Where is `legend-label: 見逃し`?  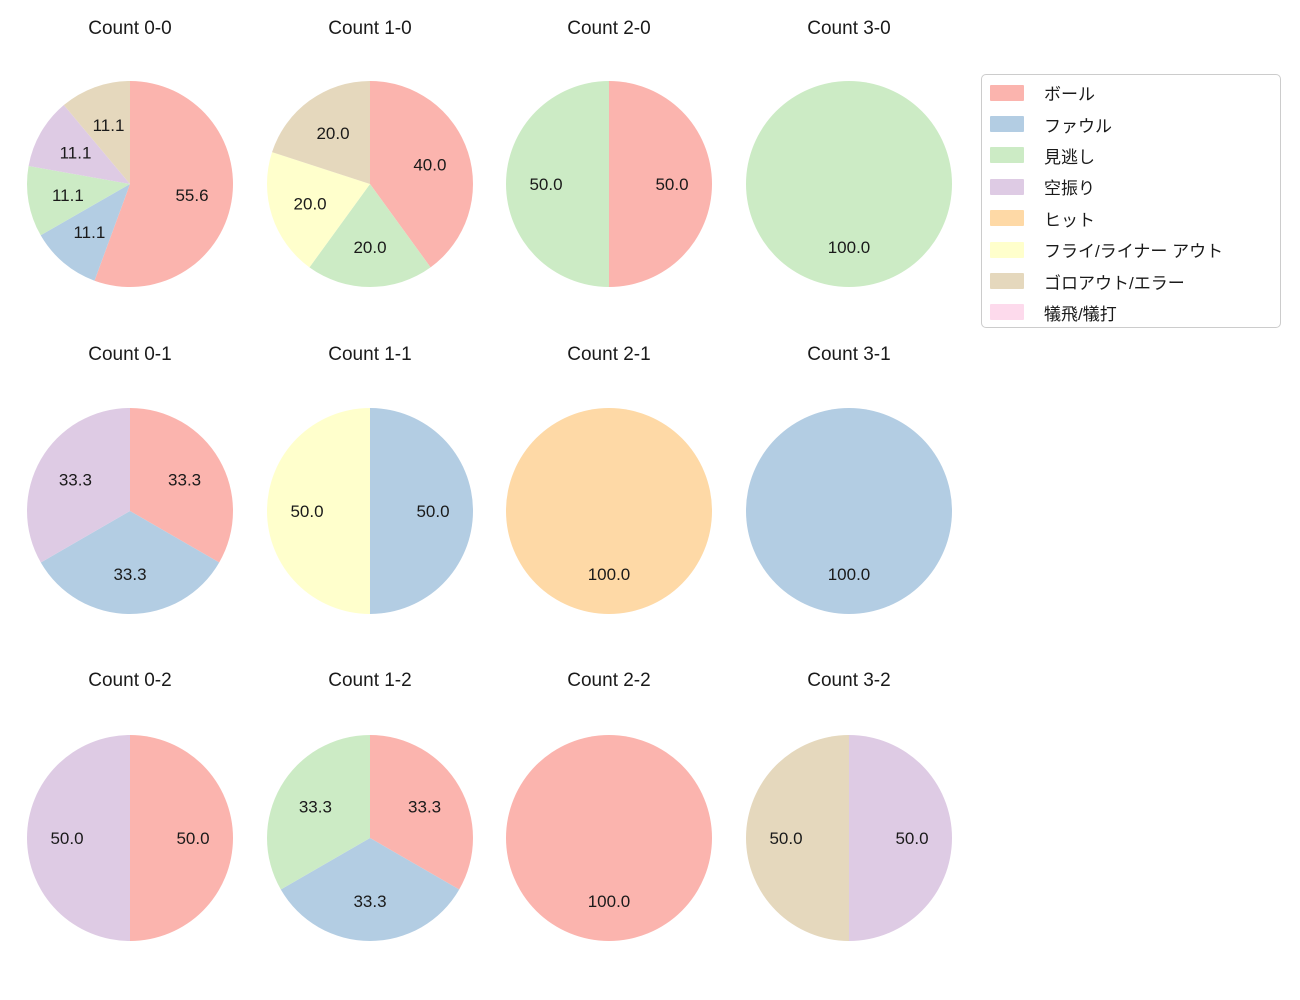
legend-label: 見逃し is located at coordinates (1069, 157).